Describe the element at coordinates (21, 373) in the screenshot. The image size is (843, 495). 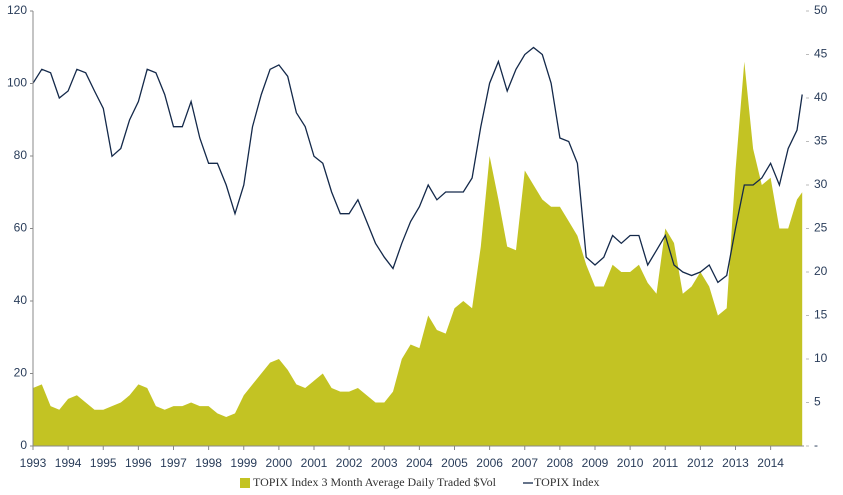
I see `y-tick-label: 20` at that location.